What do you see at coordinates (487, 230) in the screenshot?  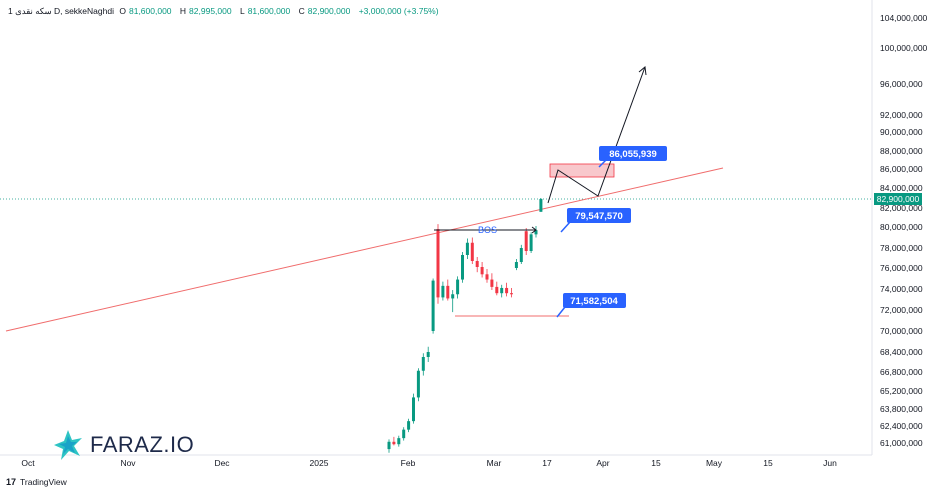 I see `bos-label: BOS` at bounding box center [487, 230].